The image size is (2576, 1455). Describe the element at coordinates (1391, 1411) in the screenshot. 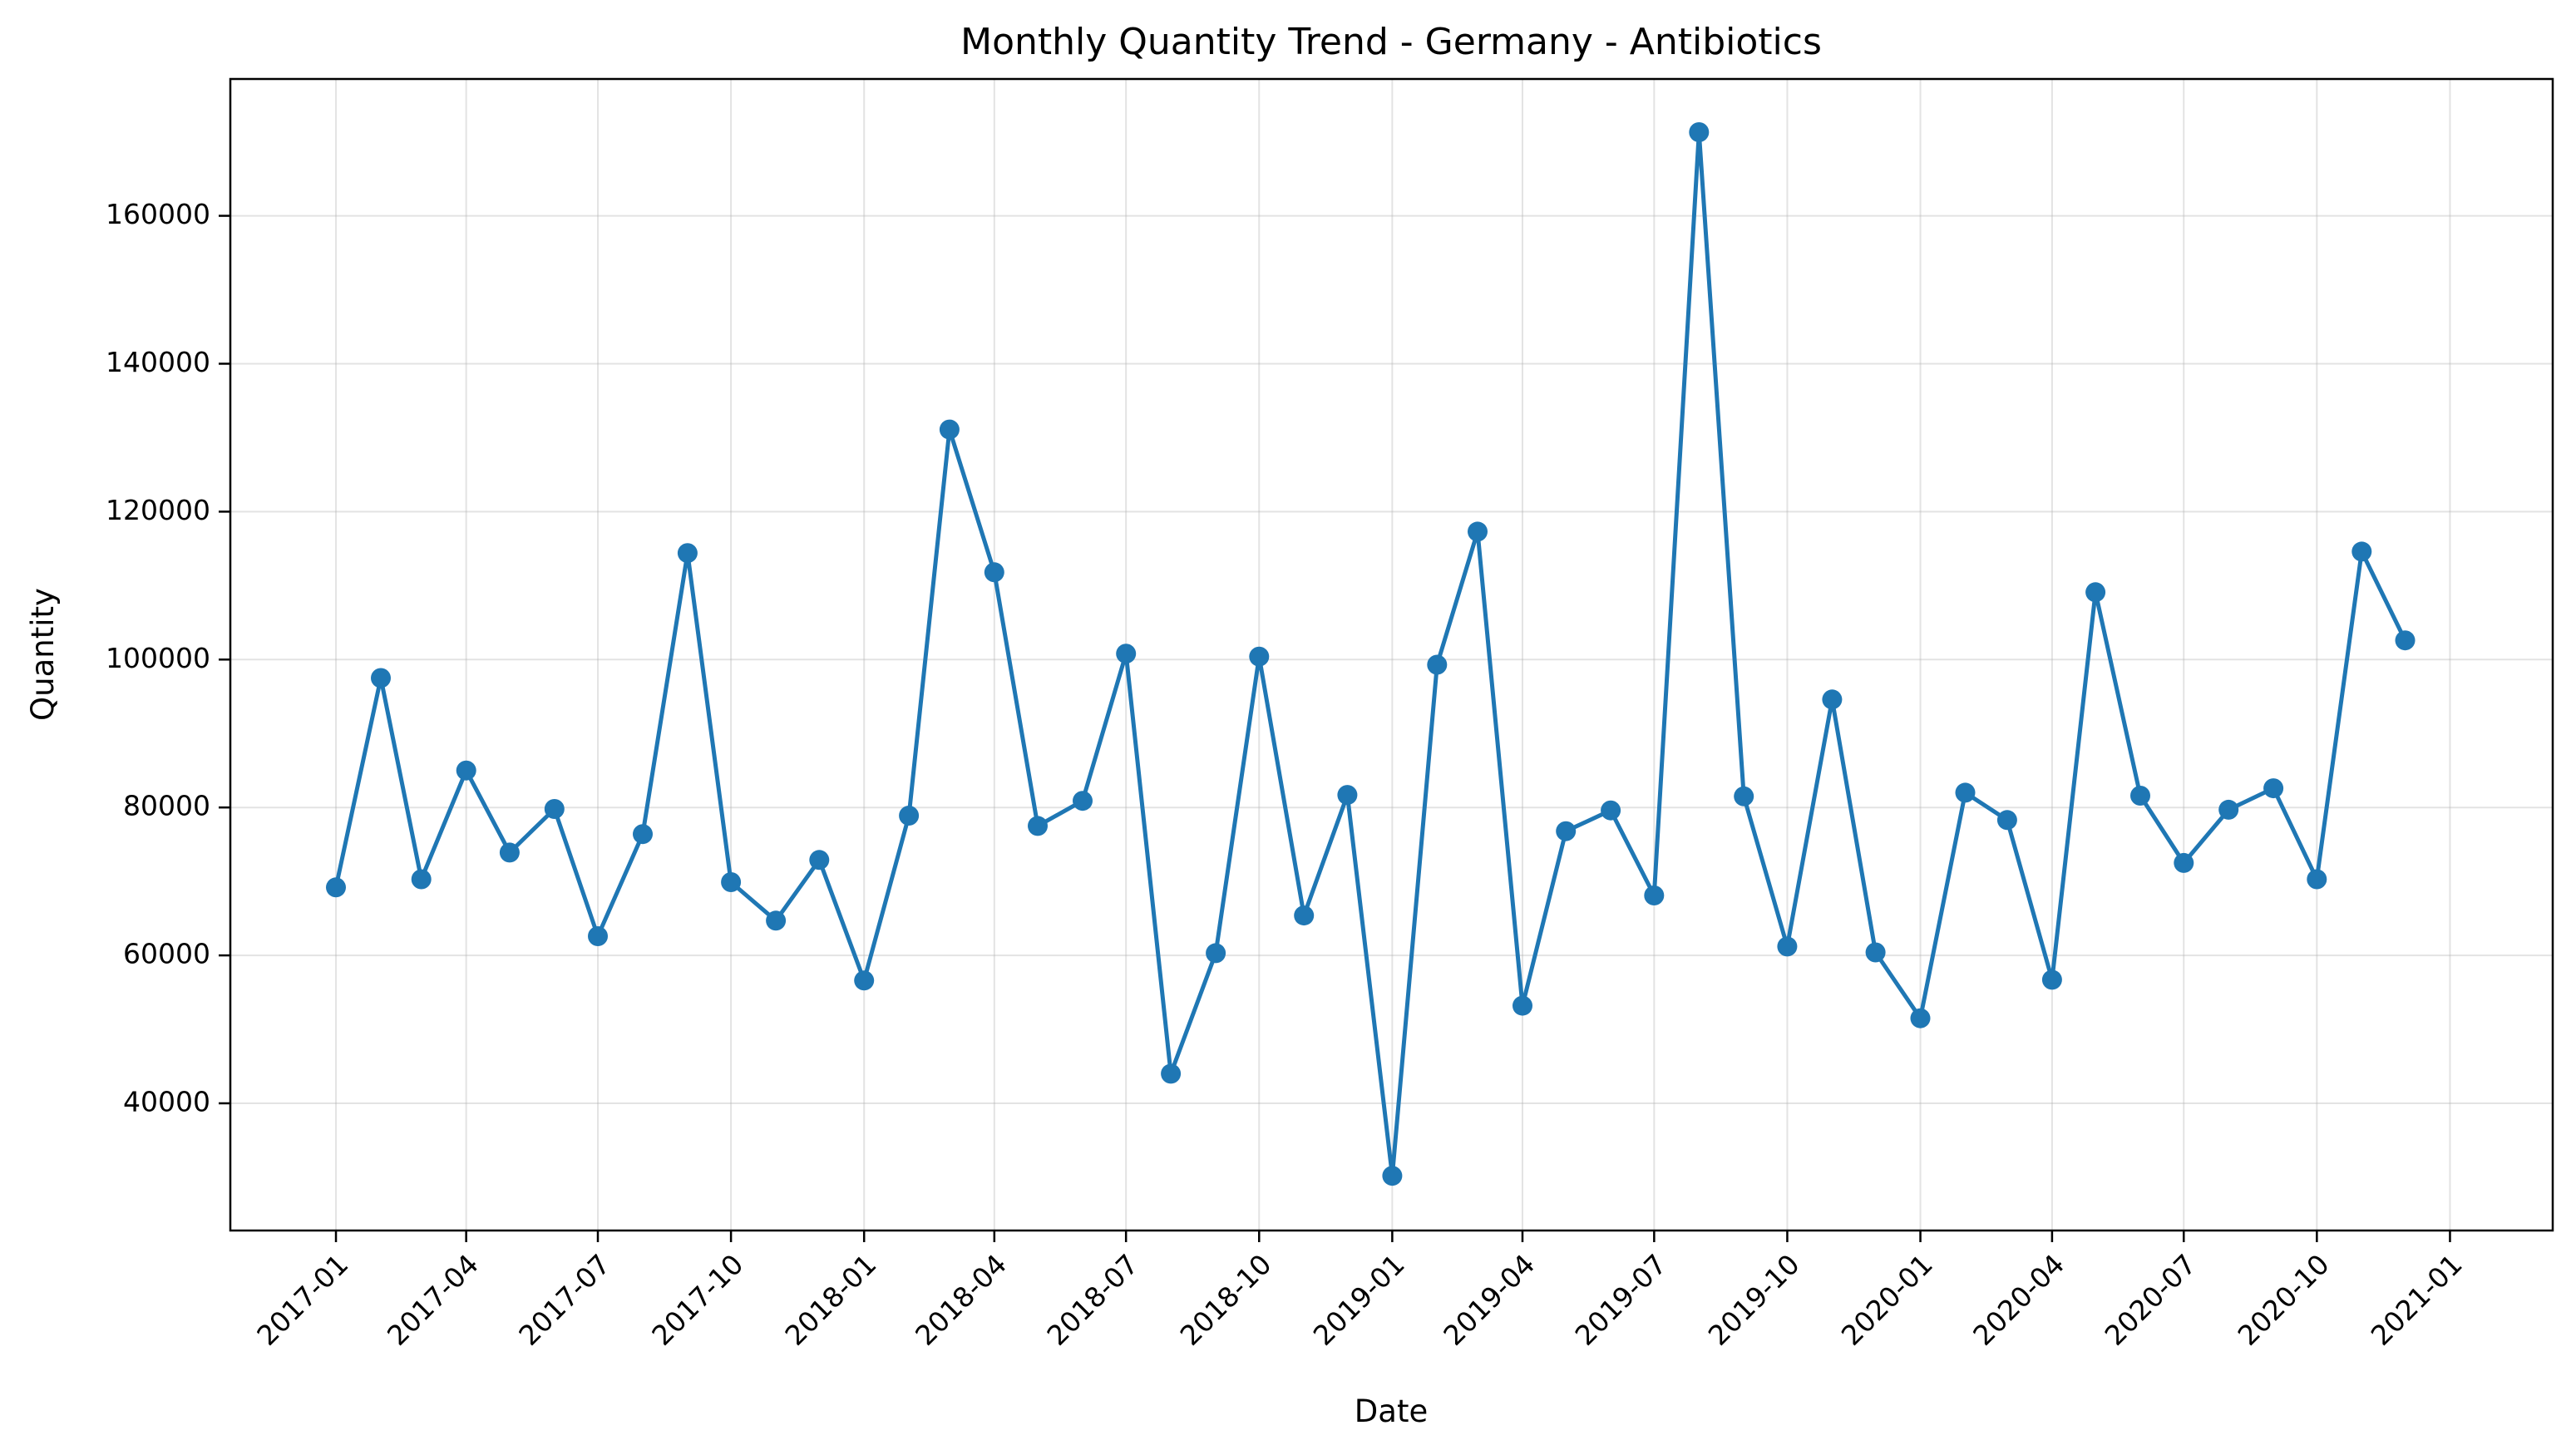

I see `x-axis-label: Date` at that location.